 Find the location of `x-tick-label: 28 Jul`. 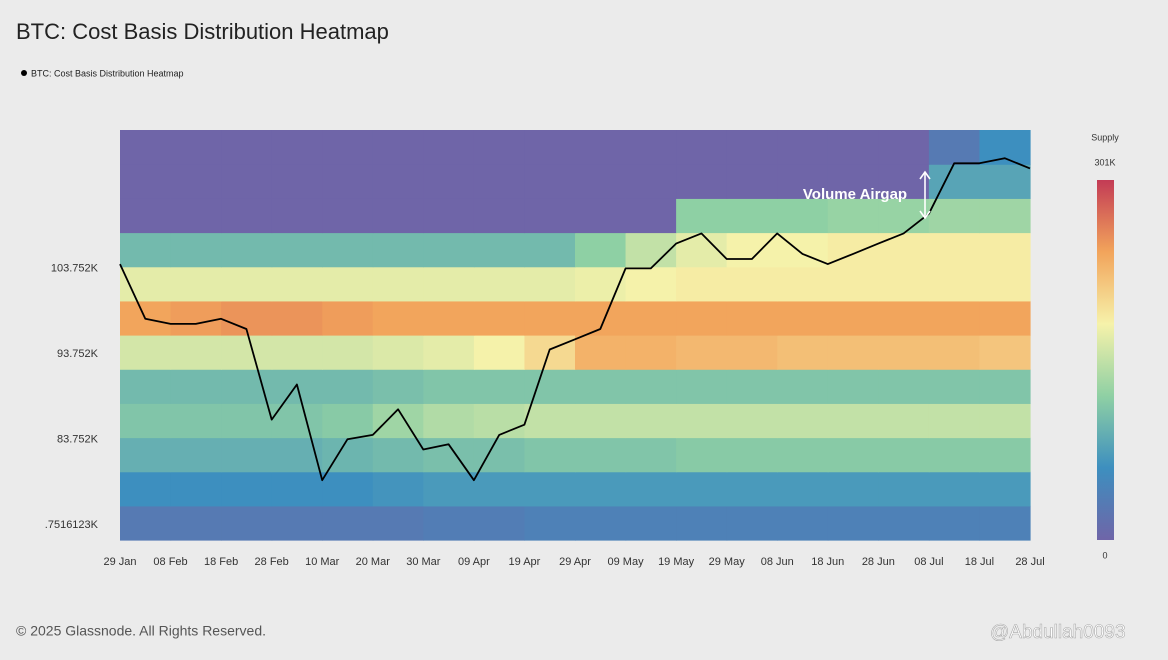

x-tick-label: 28 Jul is located at coordinates (1029, 562).